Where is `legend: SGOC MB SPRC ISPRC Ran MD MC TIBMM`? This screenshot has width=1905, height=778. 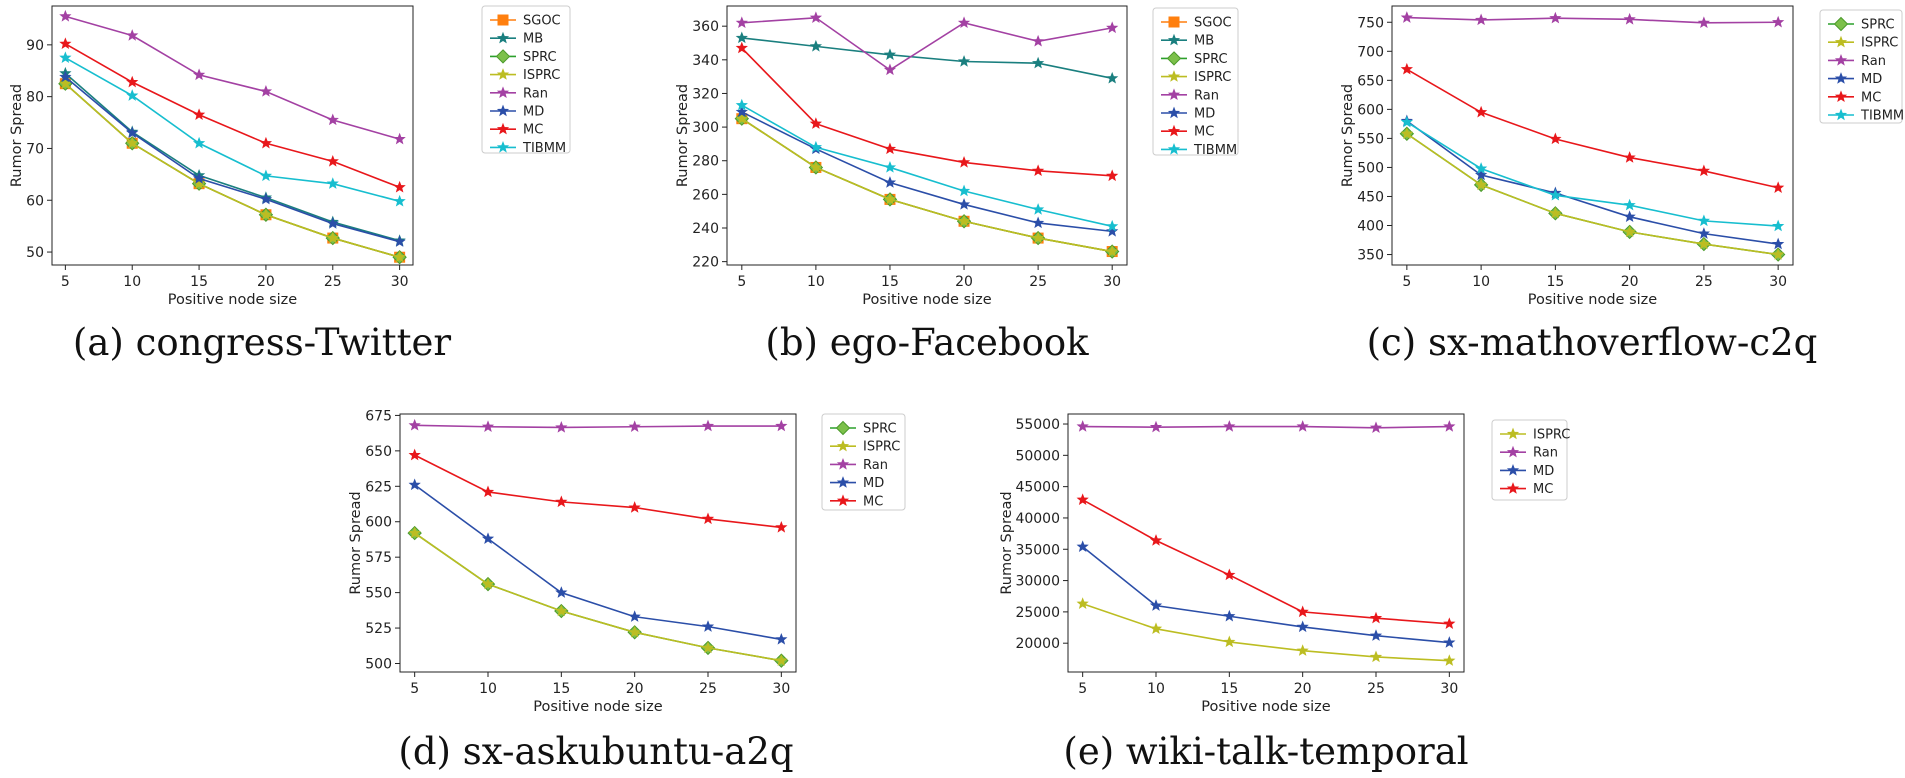 legend: SGOC MB SPRC ISPRC Ran MD MC TIBMM is located at coordinates (526, 80).